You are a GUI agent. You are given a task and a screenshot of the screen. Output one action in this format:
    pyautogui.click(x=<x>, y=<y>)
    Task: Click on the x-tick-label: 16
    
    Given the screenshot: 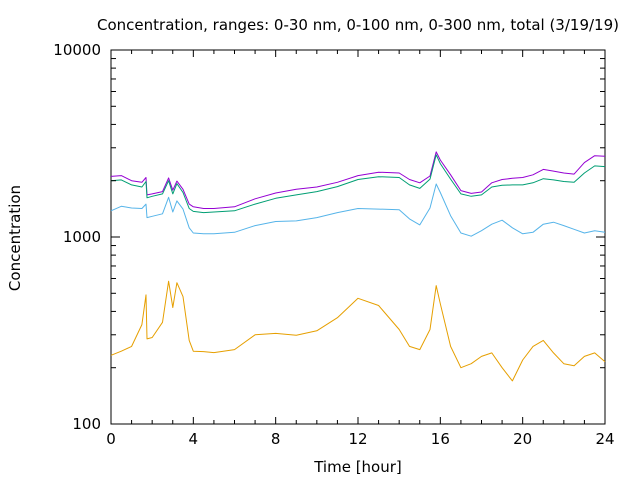 What is the action you would take?
    pyautogui.click(x=440, y=439)
    